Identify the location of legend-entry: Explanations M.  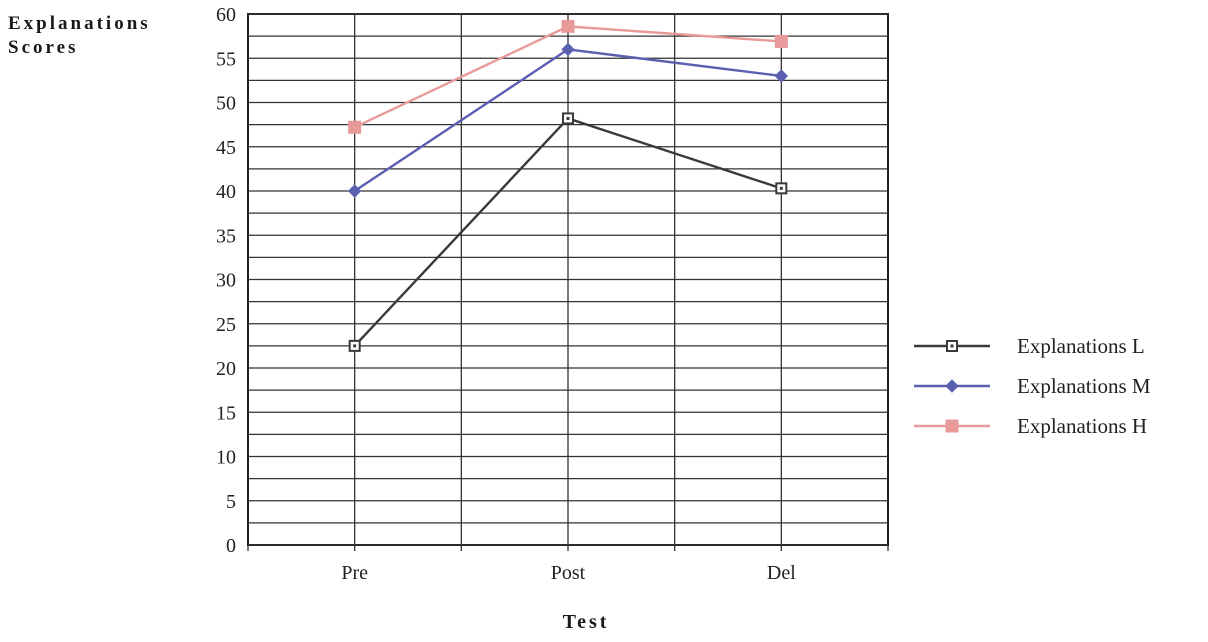
(1032, 386).